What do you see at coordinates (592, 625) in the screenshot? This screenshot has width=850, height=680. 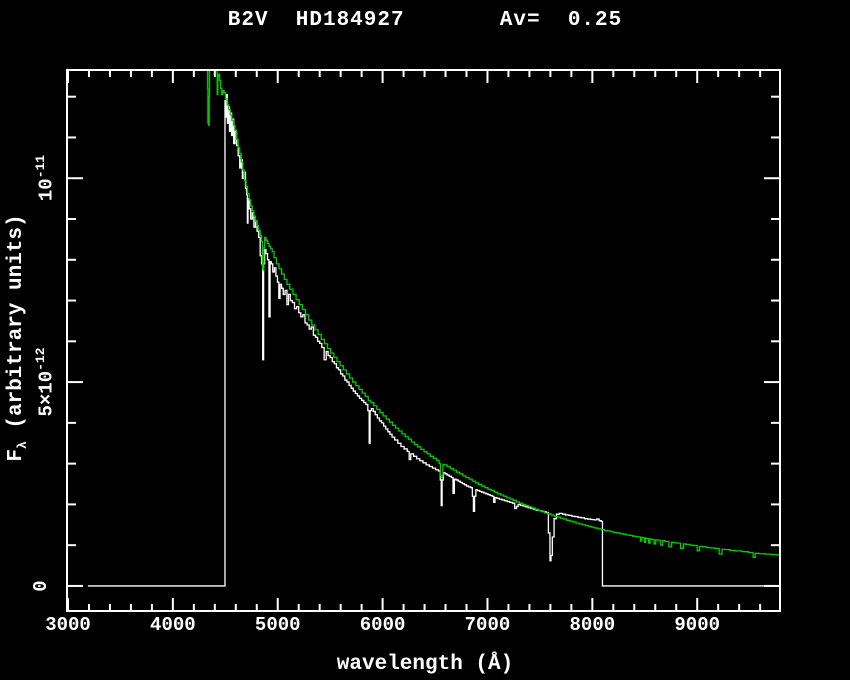 I see `x-tick-label: 8000` at bounding box center [592, 625].